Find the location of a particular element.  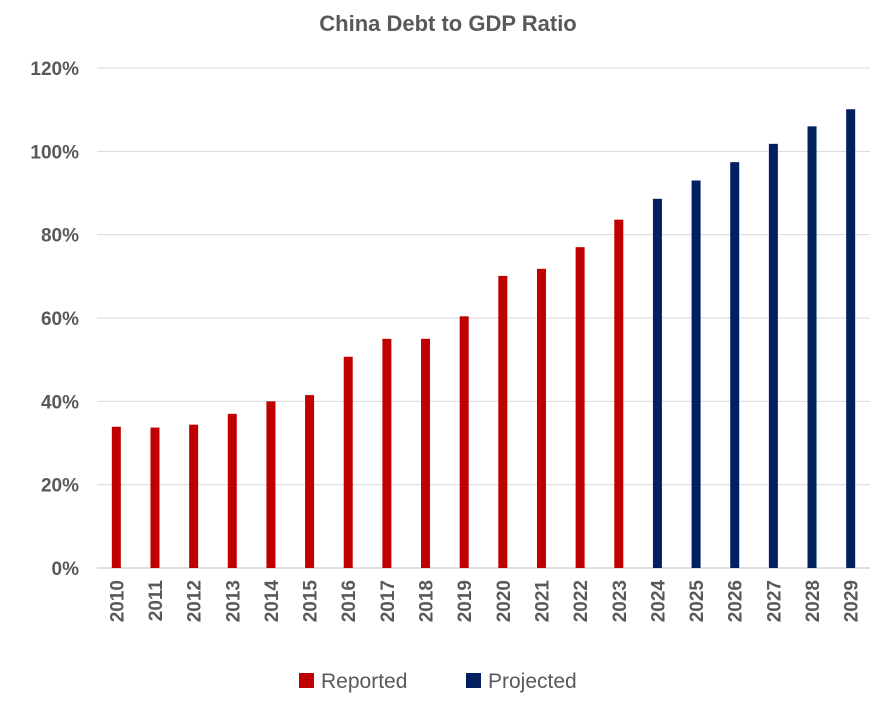

legend-swatch-reported is located at coordinates (306, 680).